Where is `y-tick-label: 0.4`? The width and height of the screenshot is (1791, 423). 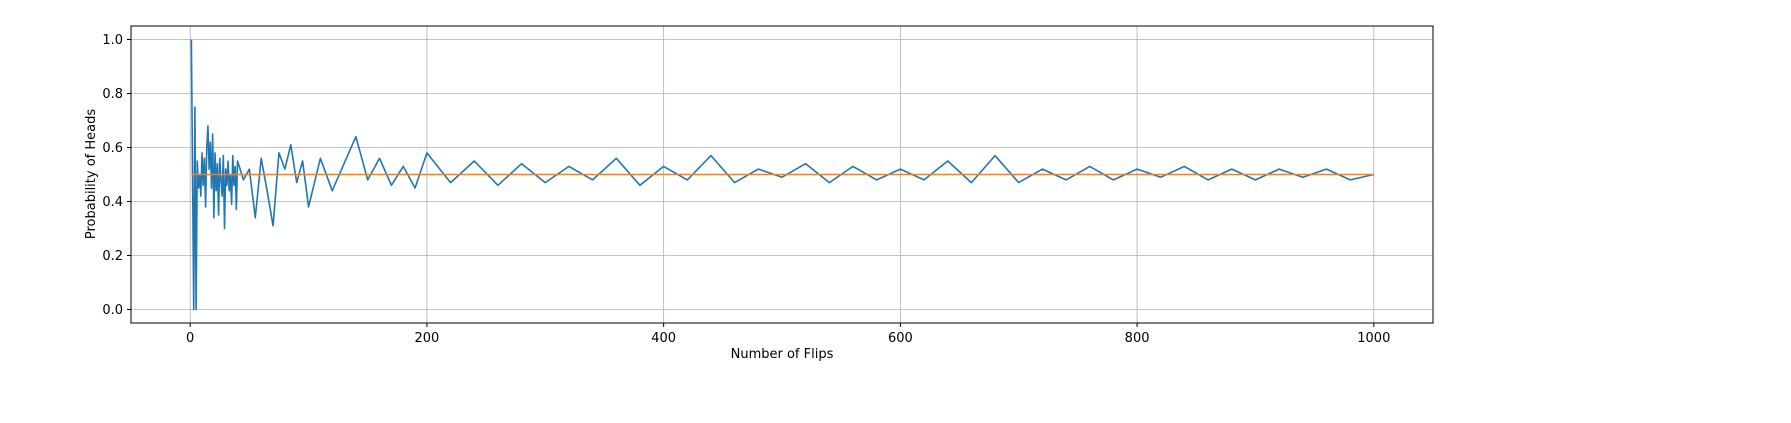 y-tick-label: 0.4 is located at coordinates (112, 202).